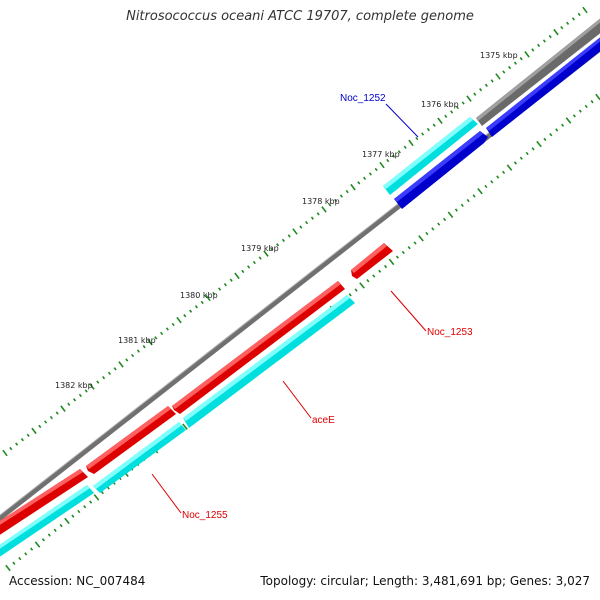 This screenshot has width=600, height=600. I want to click on gene-outer-grey, so click(538, 67).